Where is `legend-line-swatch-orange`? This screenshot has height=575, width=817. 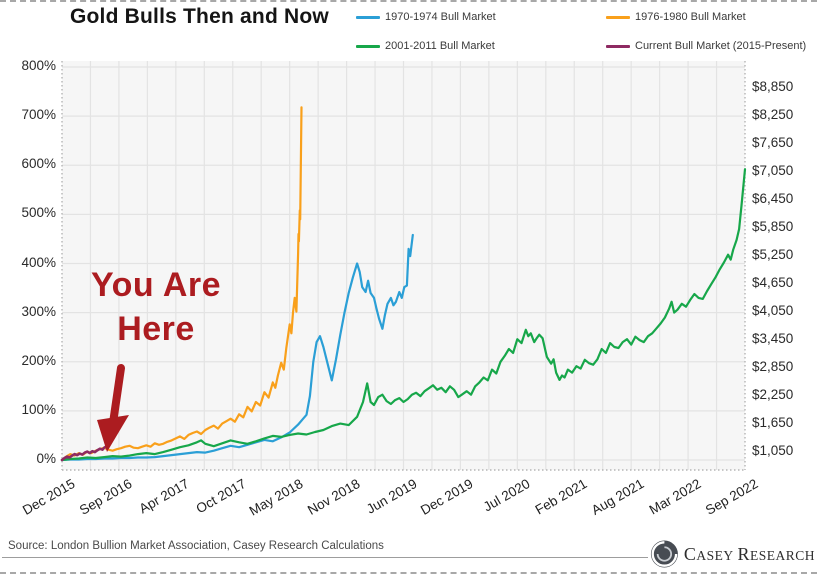 legend-line-swatch-orange is located at coordinates (618, 17).